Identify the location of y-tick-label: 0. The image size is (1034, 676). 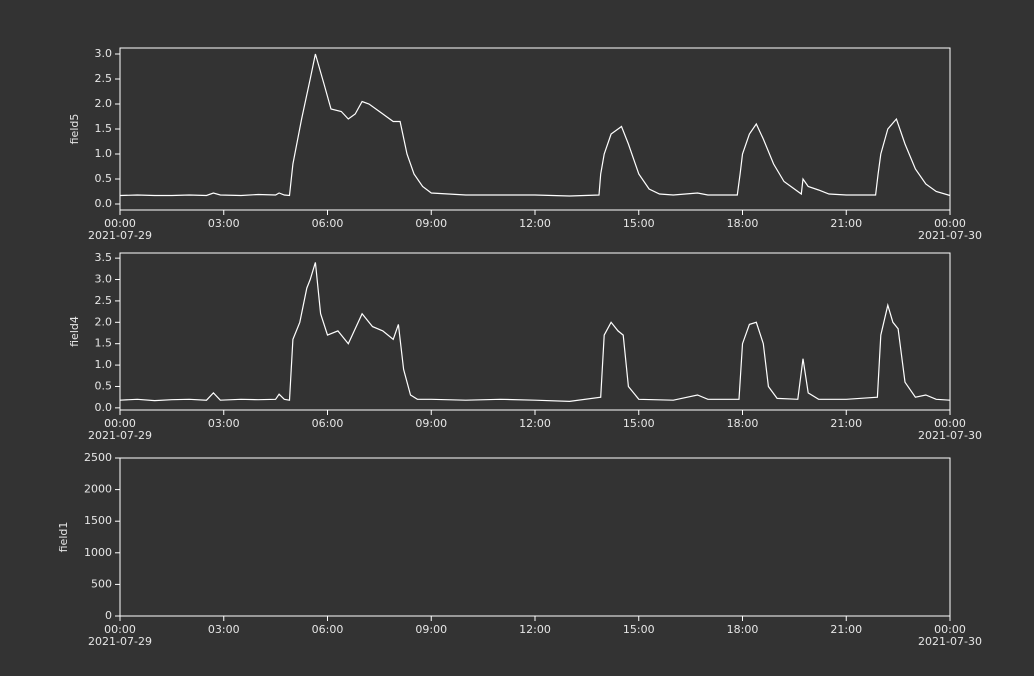
(108, 615).